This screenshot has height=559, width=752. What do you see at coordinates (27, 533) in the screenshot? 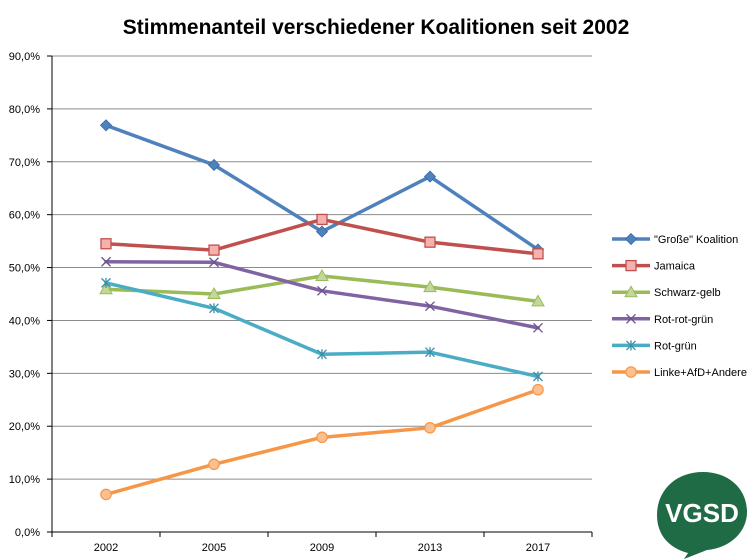
I see `y-tick-label: 0,0%` at bounding box center [27, 533].